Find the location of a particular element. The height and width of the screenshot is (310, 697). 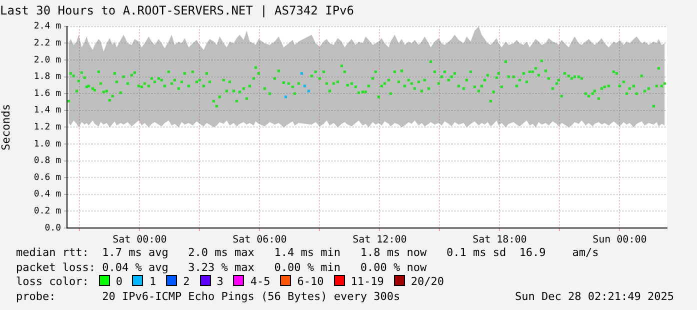

text: 0 is located at coordinates (119, 281).